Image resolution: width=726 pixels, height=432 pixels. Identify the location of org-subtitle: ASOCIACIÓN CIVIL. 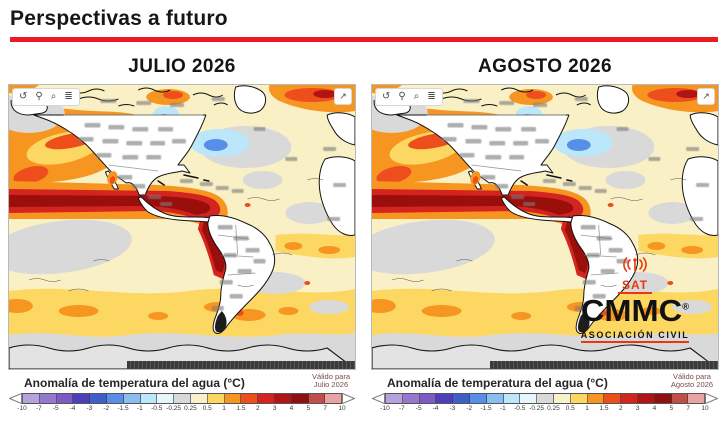
(635, 336).